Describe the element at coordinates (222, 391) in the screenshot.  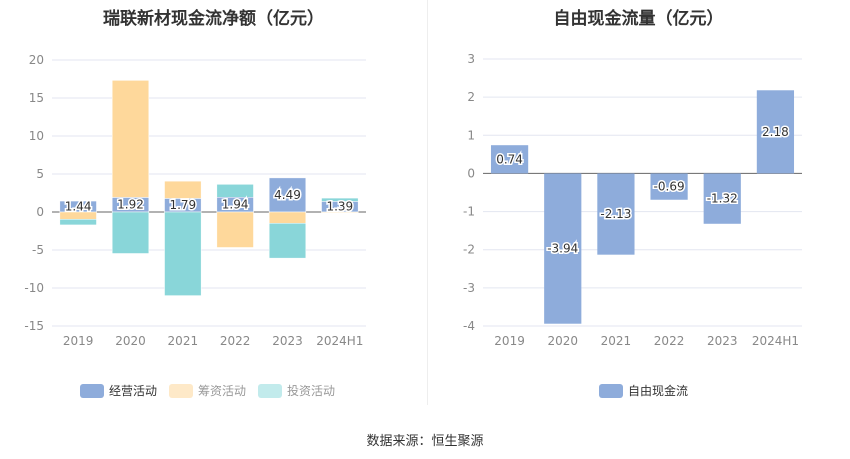
I see `legend-label: 筹资活动` at that location.